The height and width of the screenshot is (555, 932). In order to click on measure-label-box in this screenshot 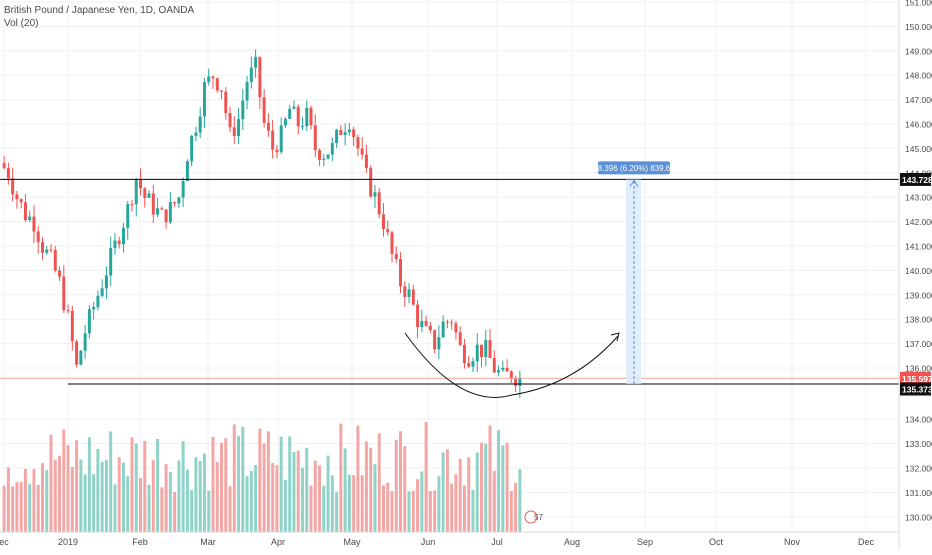, I will do `click(634, 168)`.